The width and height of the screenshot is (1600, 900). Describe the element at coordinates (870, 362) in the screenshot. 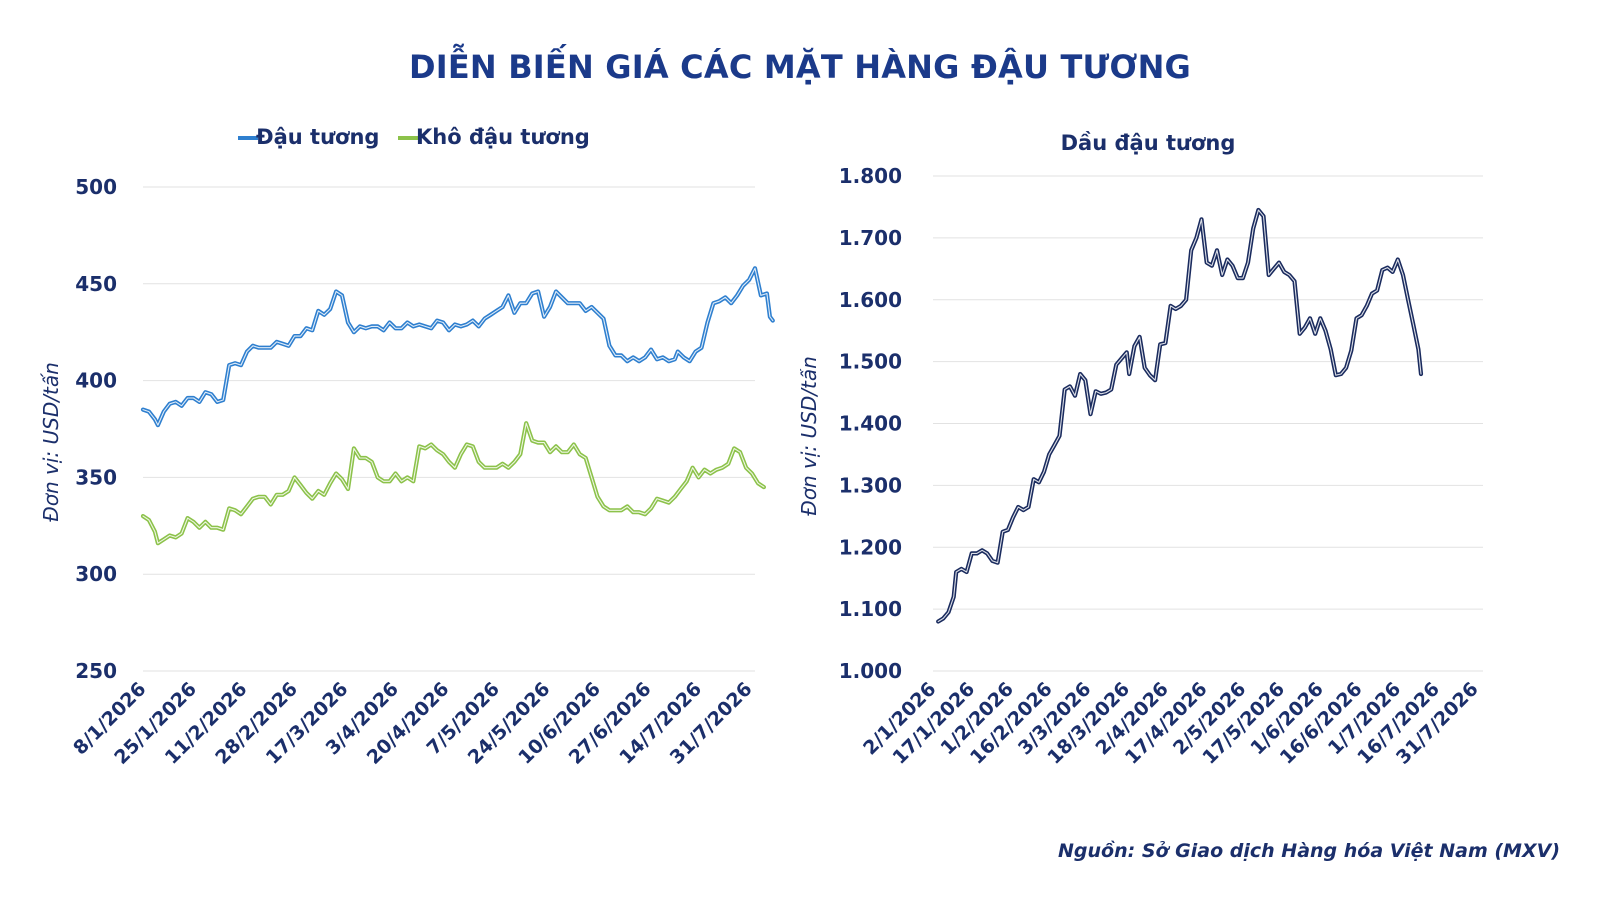

I see `y-tick-label: 1.500` at that location.